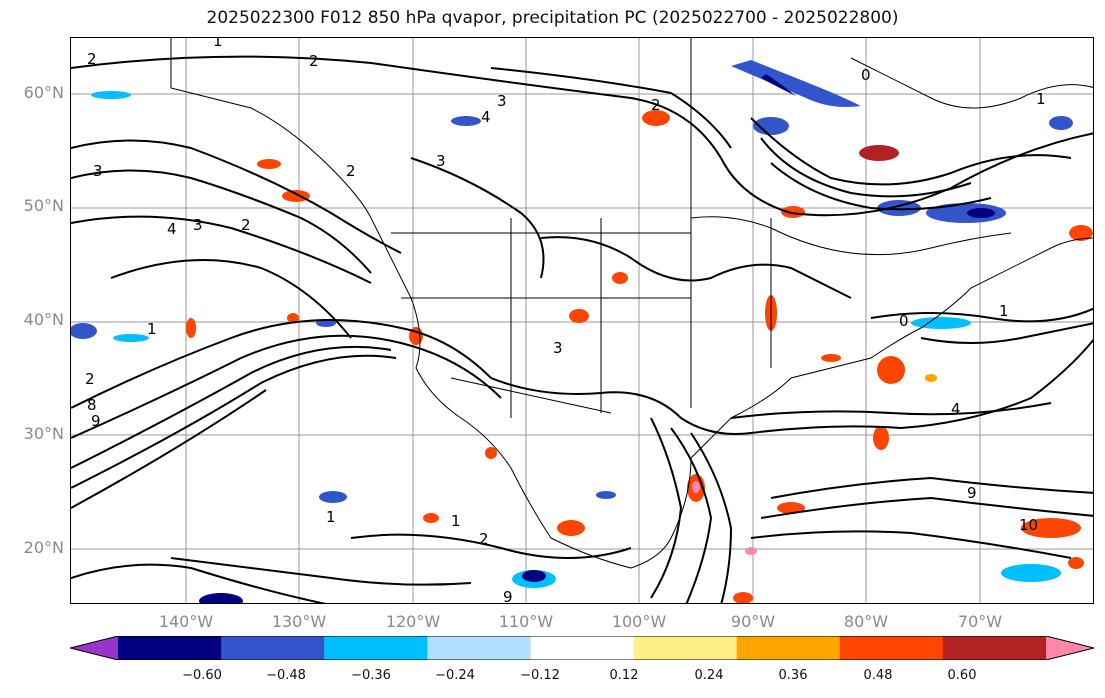  Describe the element at coordinates (299, 621) in the screenshot. I see `lon-label-130w: 130°W` at that location.